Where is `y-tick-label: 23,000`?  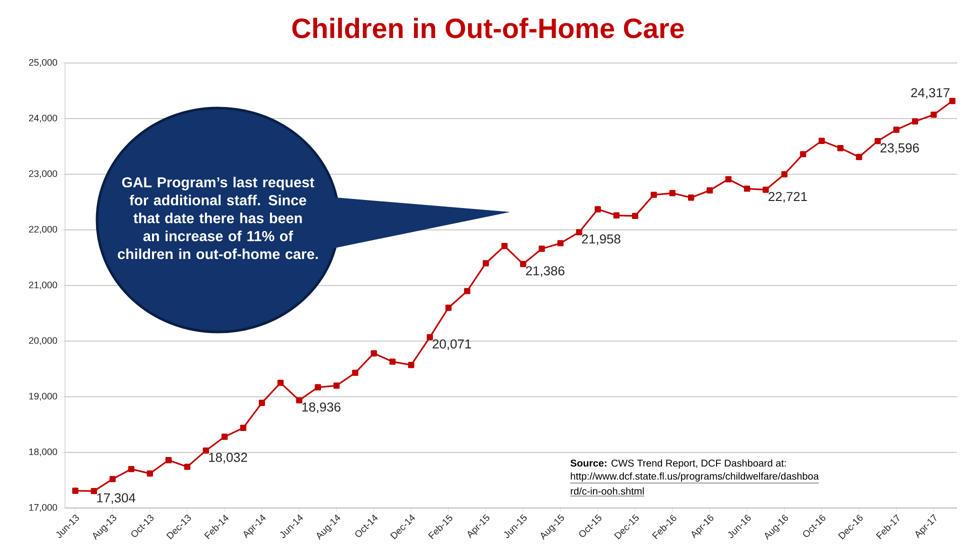 y-tick-label: 23,000 is located at coordinates (43, 174).